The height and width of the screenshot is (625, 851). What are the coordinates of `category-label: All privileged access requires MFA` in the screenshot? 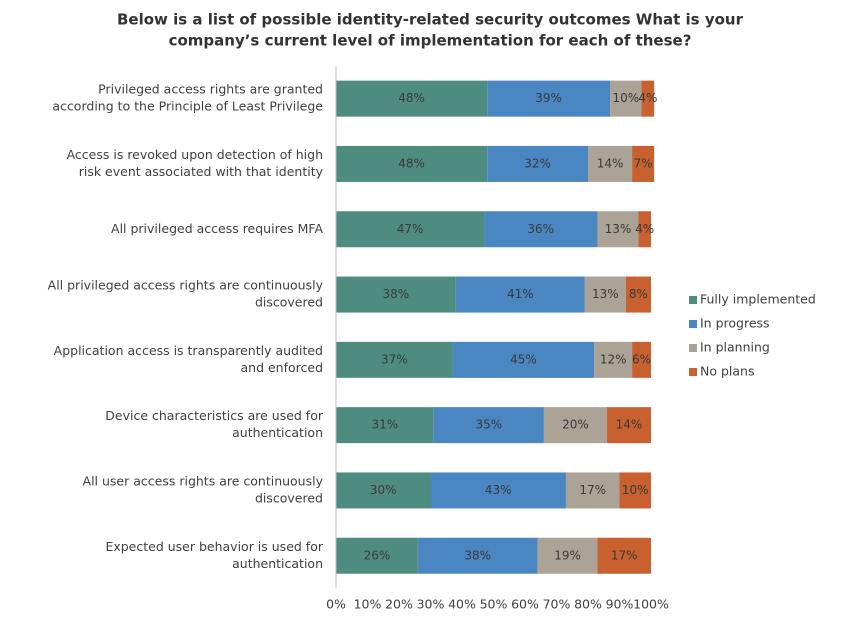 It's located at (217, 228).